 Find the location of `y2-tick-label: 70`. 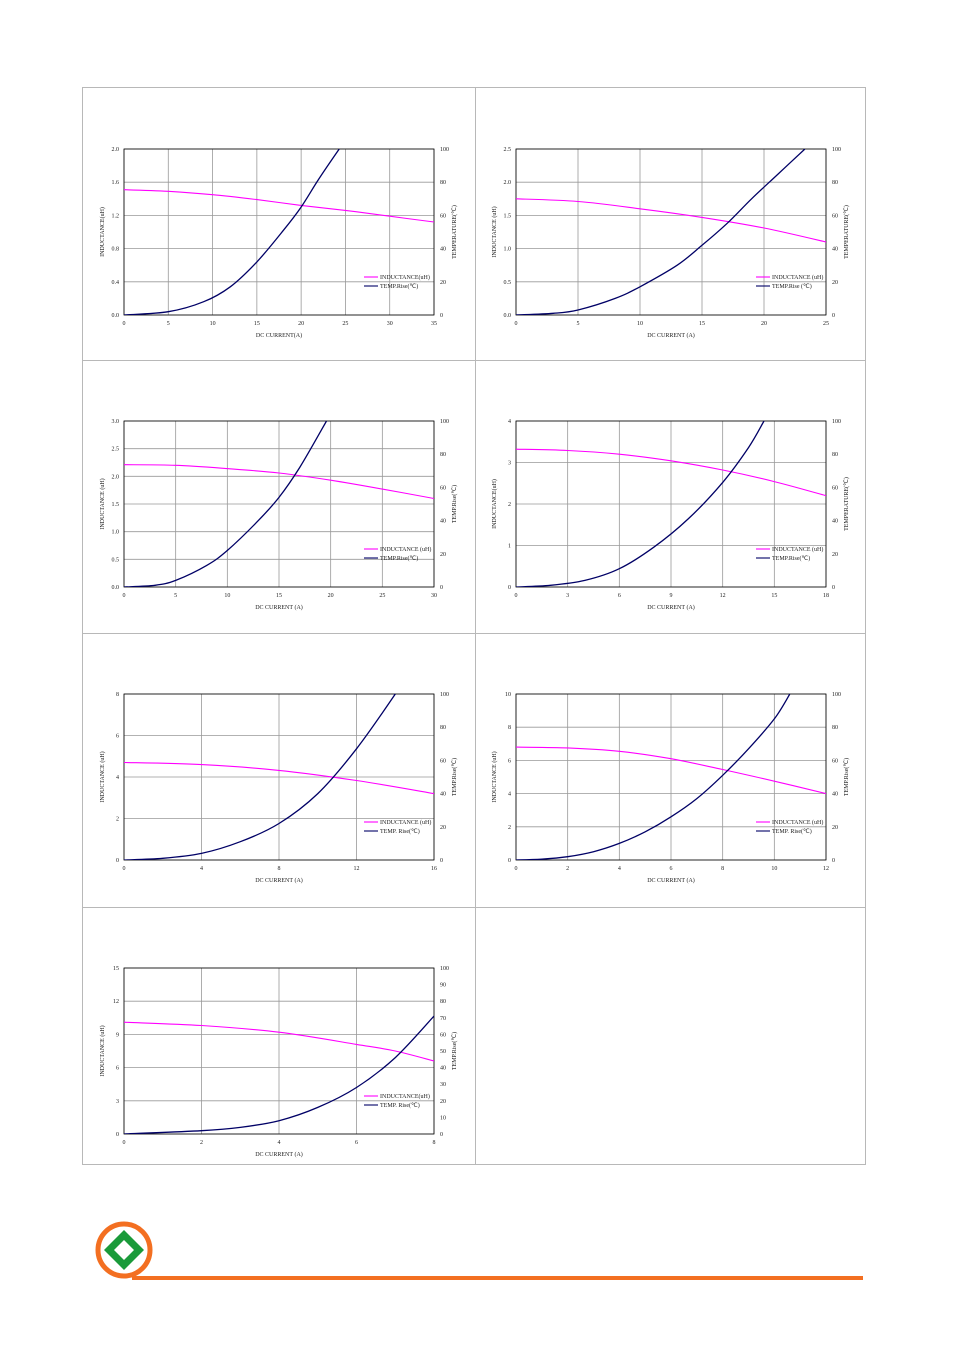

y2-tick-label: 70 is located at coordinates (443, 1019).